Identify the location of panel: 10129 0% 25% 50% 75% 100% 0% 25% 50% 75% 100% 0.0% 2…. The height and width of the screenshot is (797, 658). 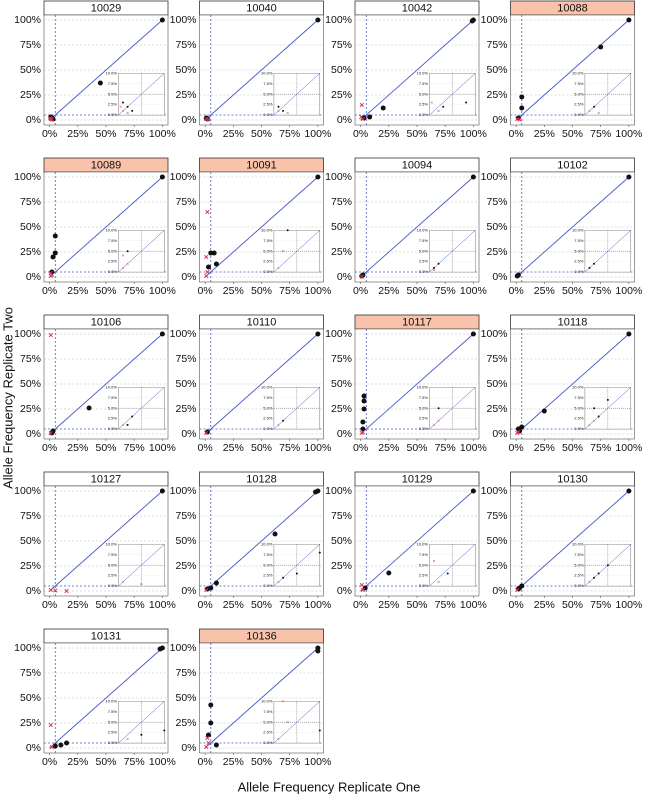
(406, 541).